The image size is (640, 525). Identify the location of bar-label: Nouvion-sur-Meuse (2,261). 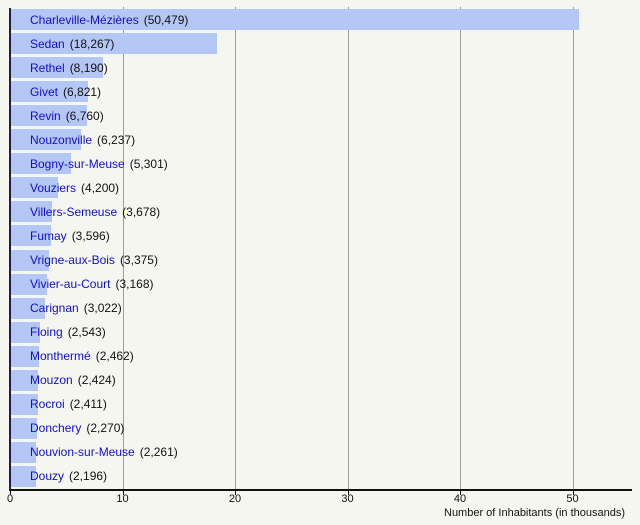
(104, 452).